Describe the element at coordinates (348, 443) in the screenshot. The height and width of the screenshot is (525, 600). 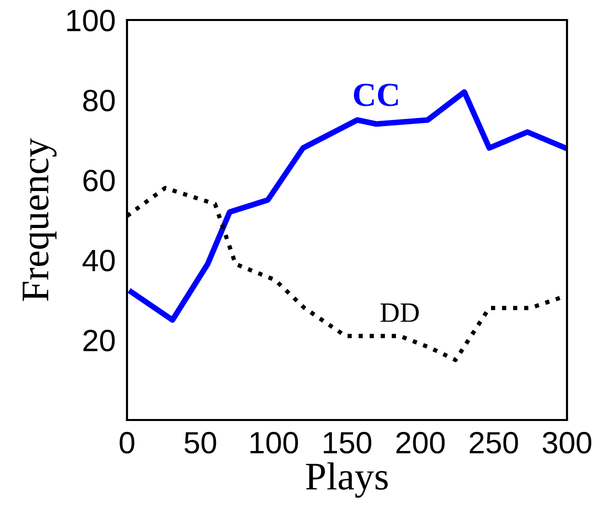
I see `x-tick-label: 150` at that location.